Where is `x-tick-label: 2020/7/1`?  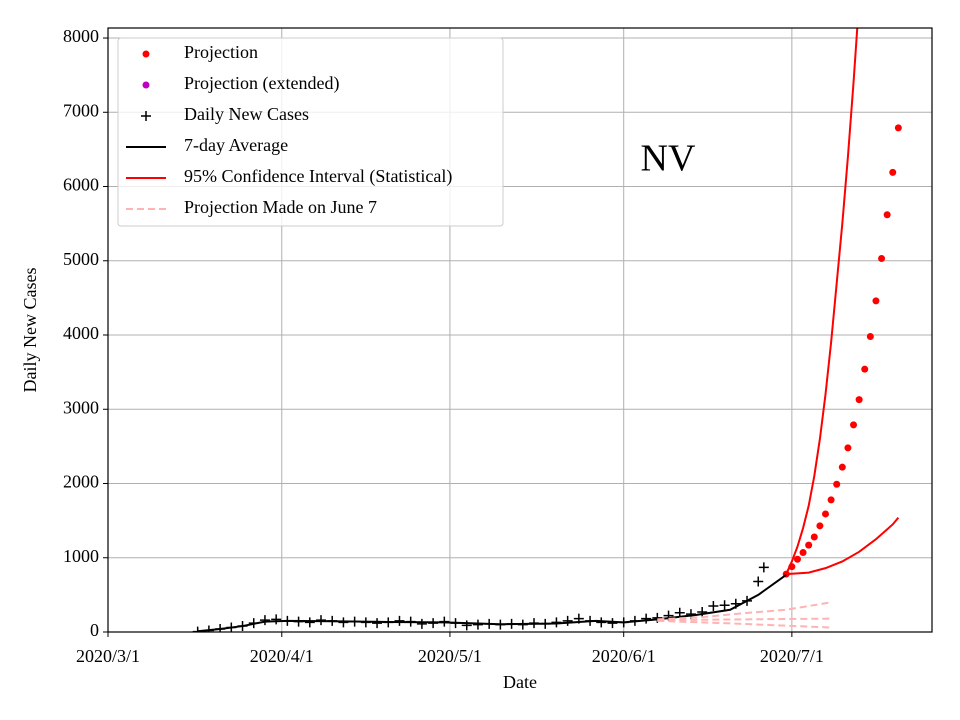
x-tick-label: 2020/7/1 is located at coordinates (792, 656).